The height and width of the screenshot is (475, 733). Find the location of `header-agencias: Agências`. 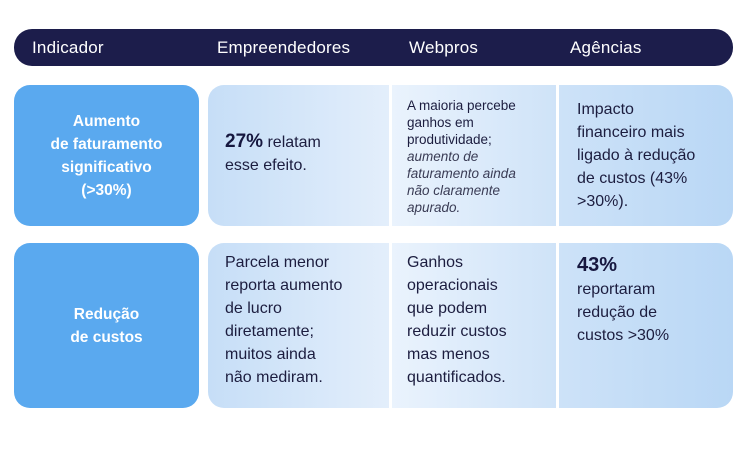

header-agencias: Agências is located at coordinates (606, 47).